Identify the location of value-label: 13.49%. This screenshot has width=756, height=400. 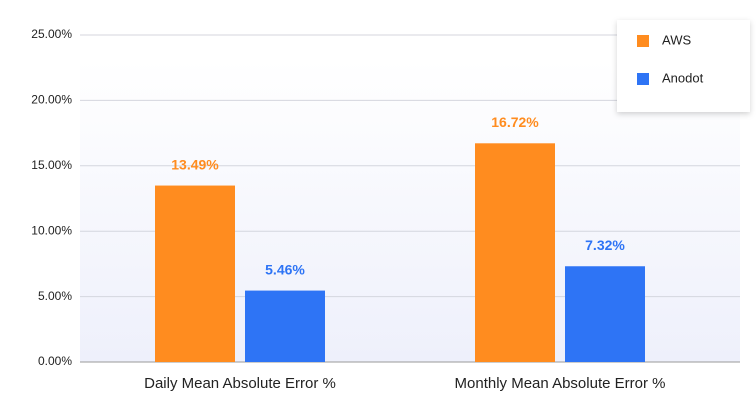
(195, 164).